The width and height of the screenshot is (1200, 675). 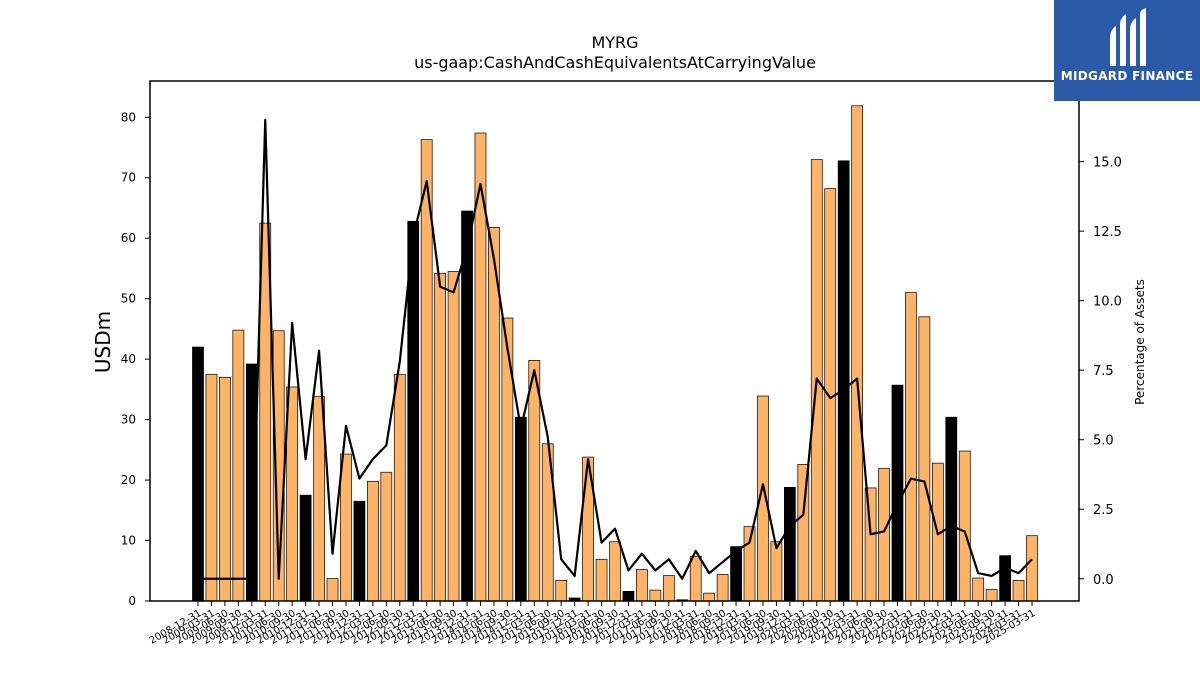 I want to click on y2-tick-label: 5.0, so click(x=1103, y=441).